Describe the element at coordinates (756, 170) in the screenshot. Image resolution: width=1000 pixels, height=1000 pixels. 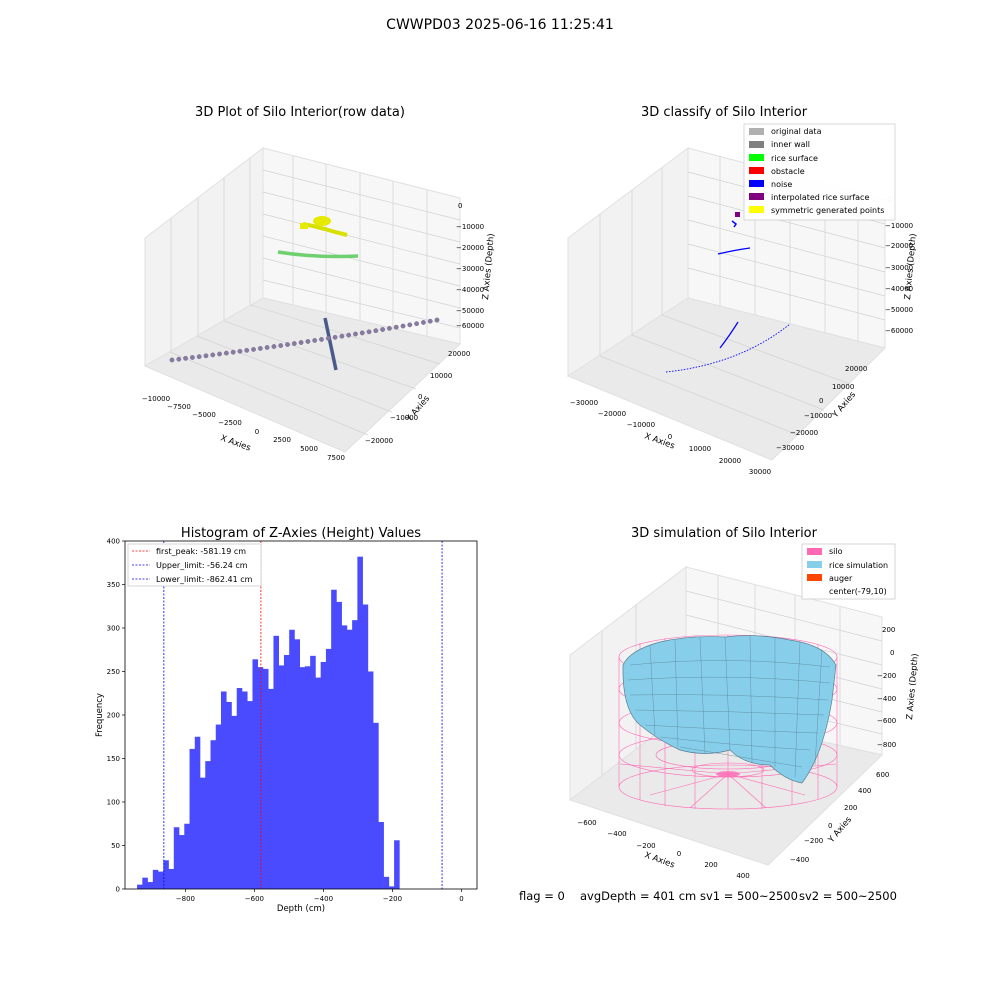
I see `legend-swatch-obstacle` at that location.